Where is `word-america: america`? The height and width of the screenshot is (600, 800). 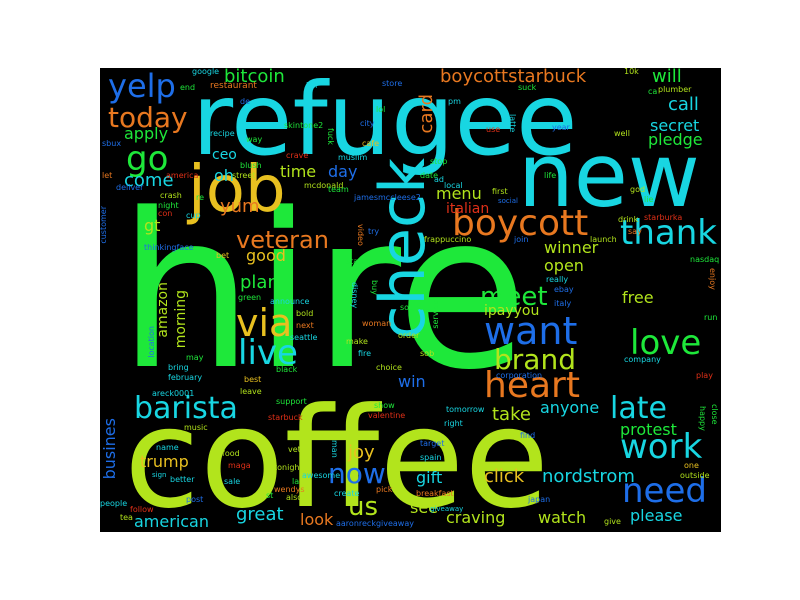 word-america: america is located at coordinates (182, 175).